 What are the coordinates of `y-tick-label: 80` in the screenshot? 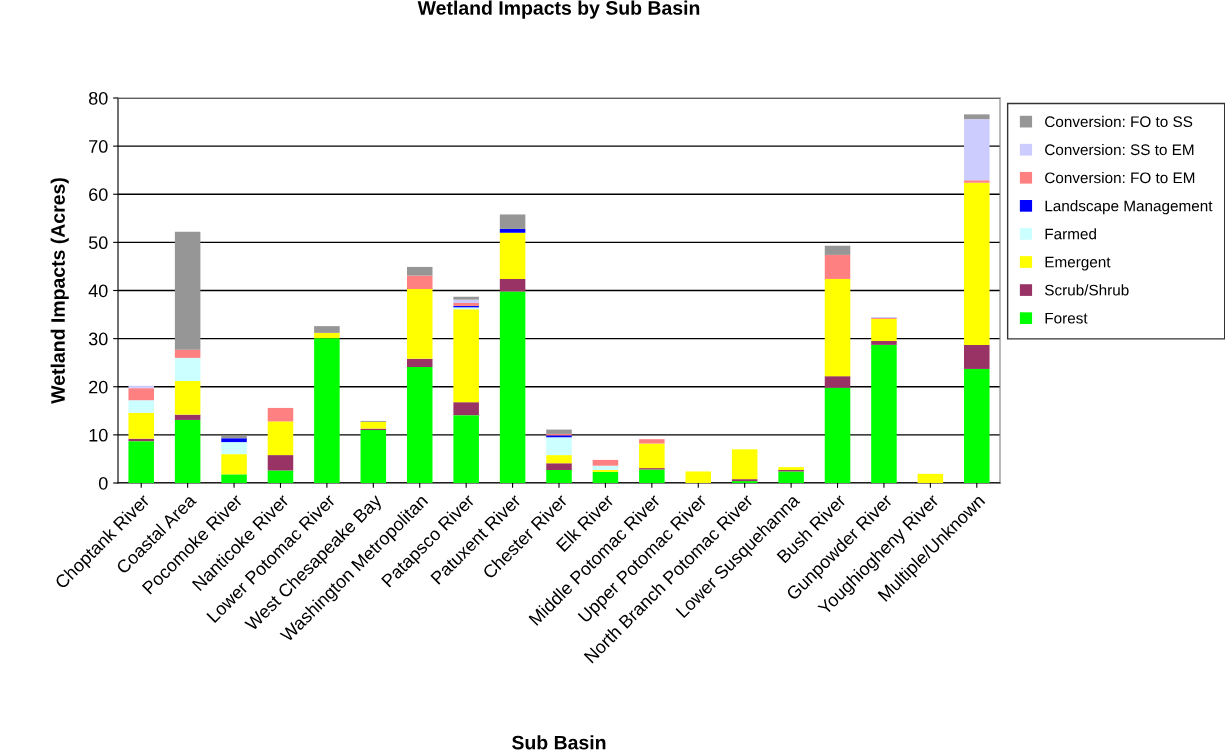 It's located at (98, 98).